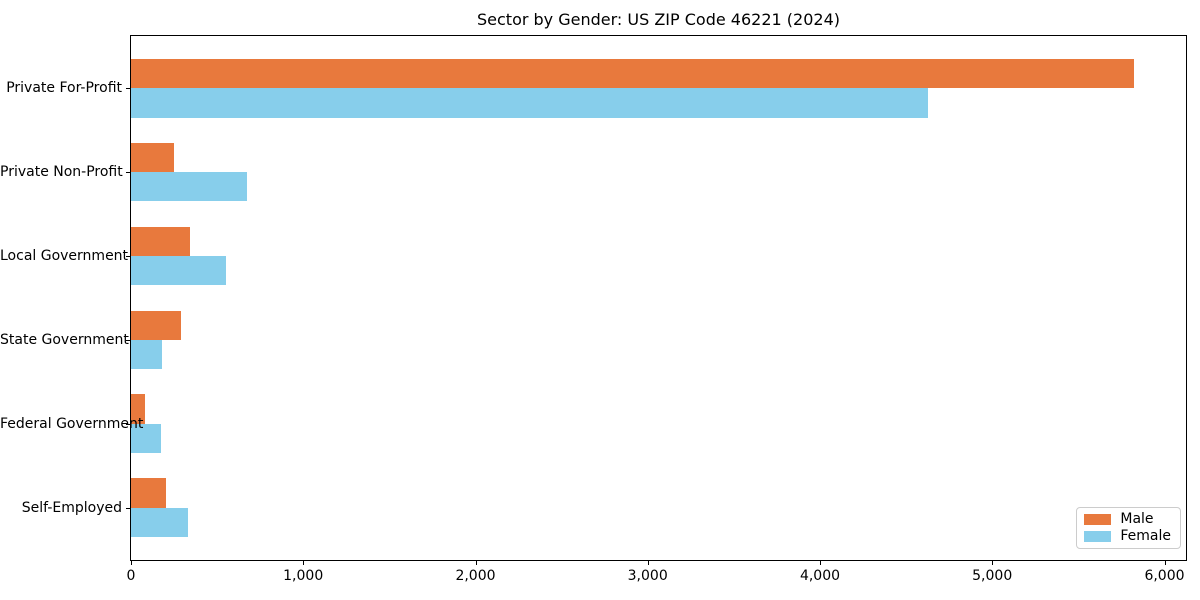 The image size is (1200, 600). What do you see at coordinates (1164, 576) in the screenshot?
I see `x-axis-tick-label: 6,000` at bounding box center [1164, 576].